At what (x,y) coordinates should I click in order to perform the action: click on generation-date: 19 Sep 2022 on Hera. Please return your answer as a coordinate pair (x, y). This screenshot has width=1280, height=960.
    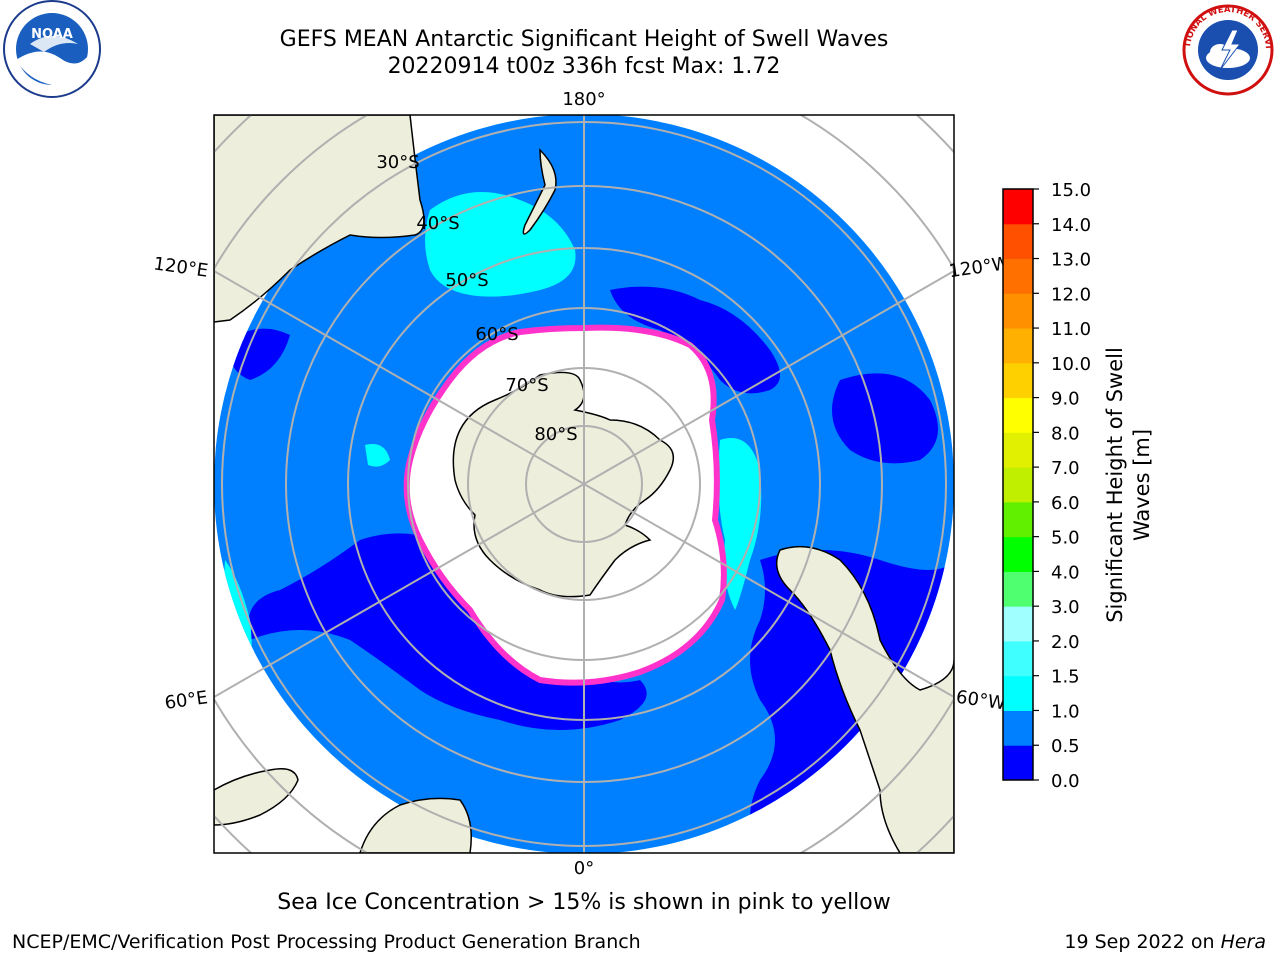
    Looking at the image, I should click on (1165, 942).